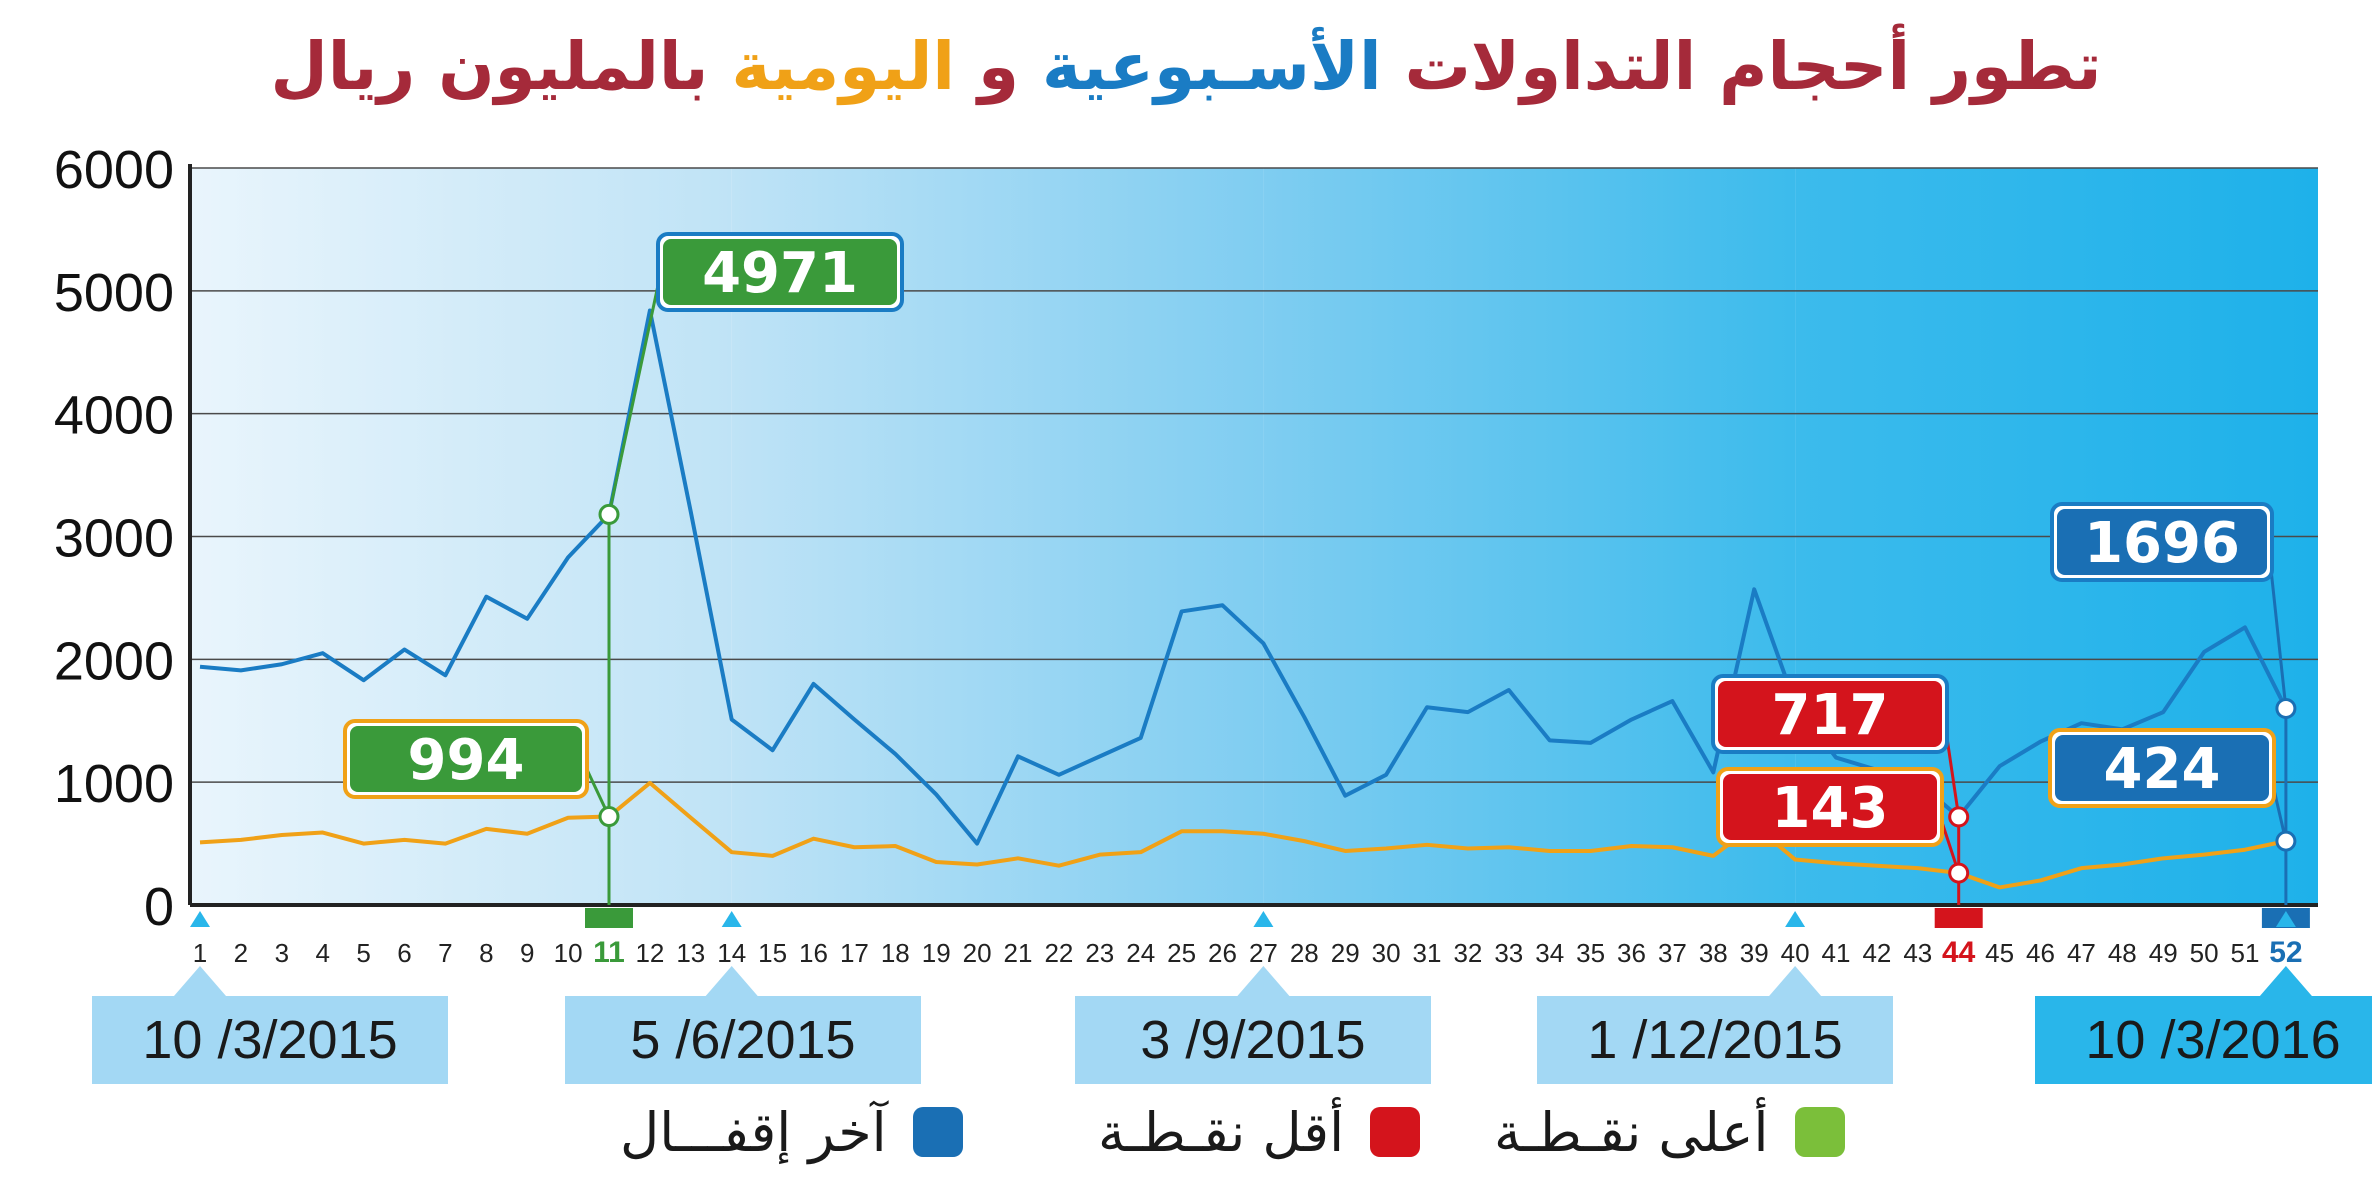  I want to click on x-tick-label: 45, so click(1999, 953).